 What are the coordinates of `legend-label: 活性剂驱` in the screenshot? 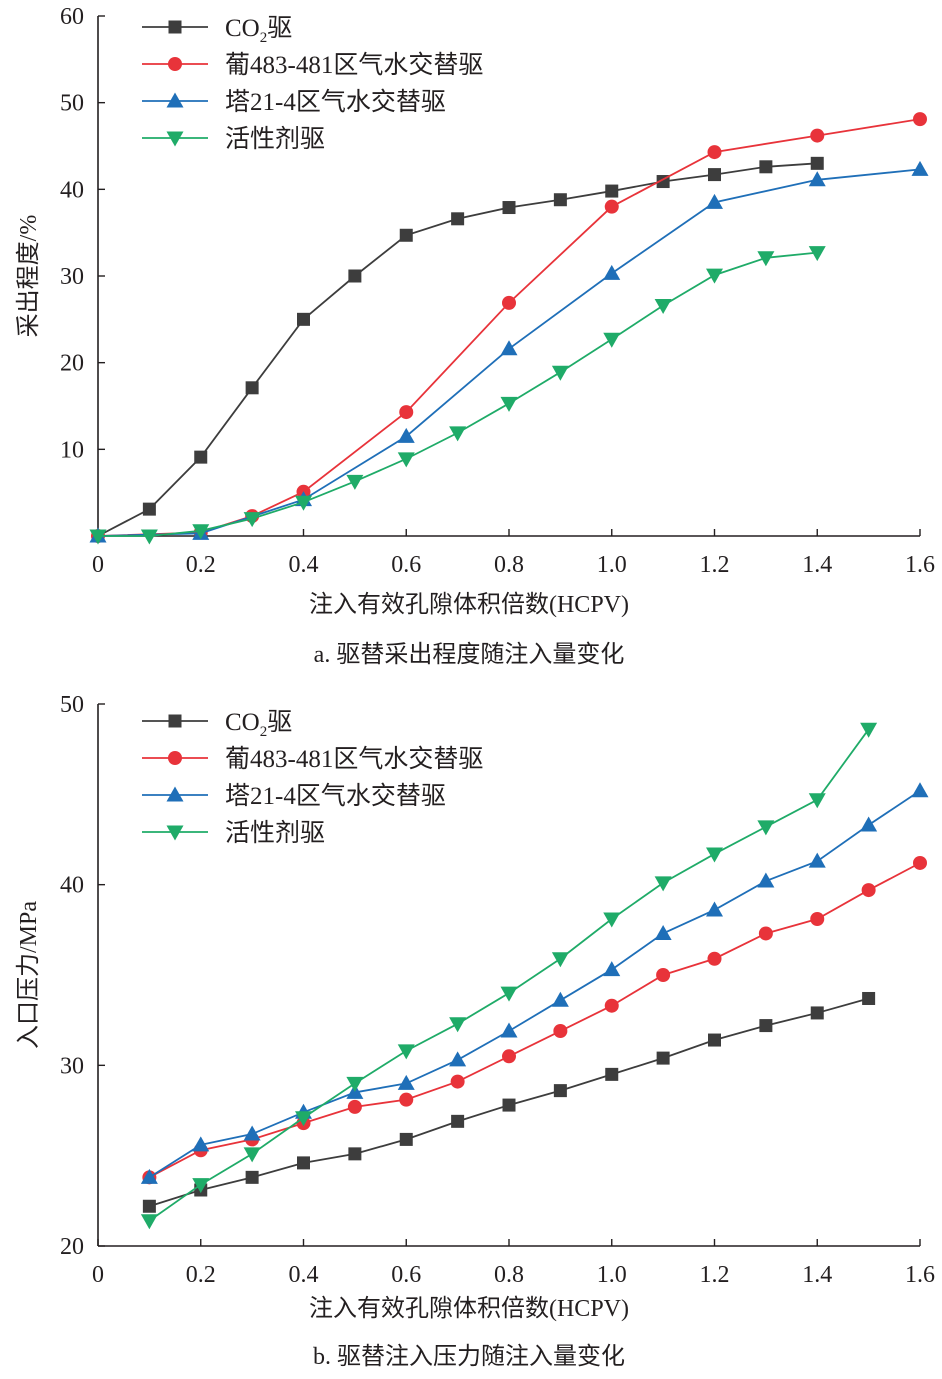 It's located at (275, 833).